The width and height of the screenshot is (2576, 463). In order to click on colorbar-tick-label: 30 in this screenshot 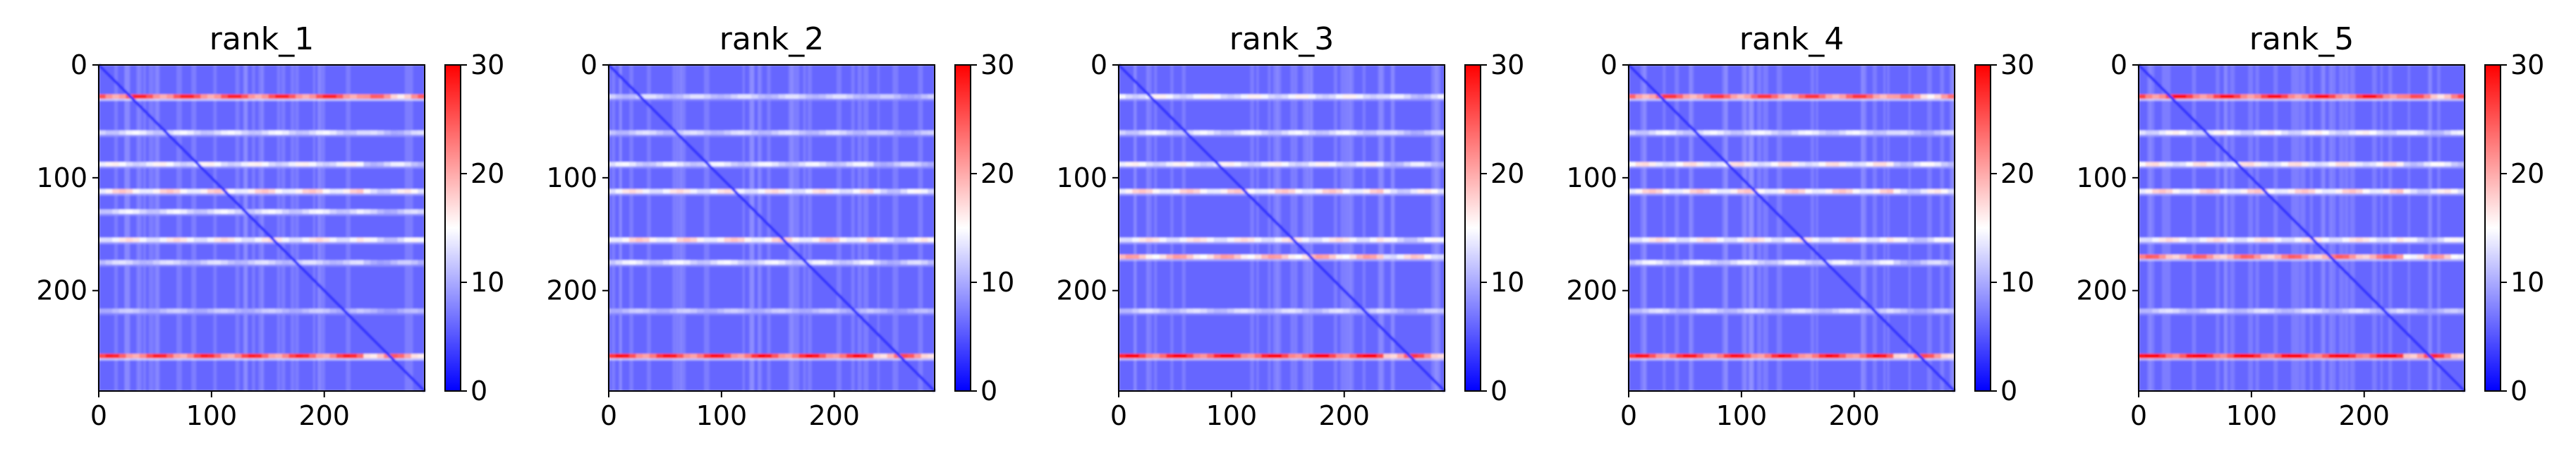, I will do `click(2527, 64)`.